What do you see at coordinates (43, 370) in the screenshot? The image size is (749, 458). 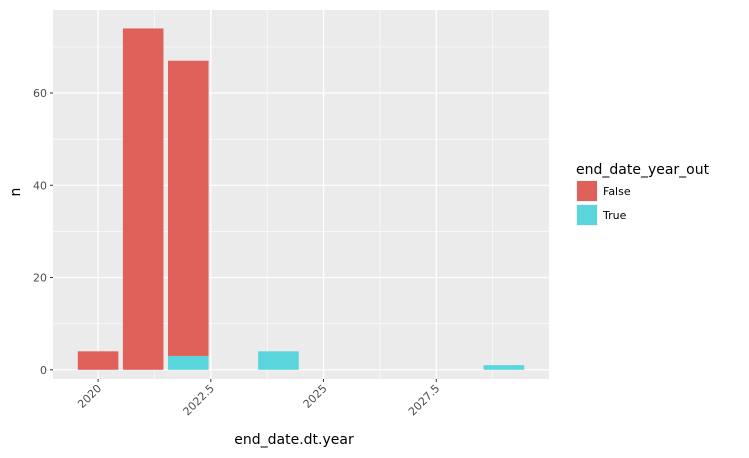 I see `y-tick-label: 0` at bounding box center [43, 370].